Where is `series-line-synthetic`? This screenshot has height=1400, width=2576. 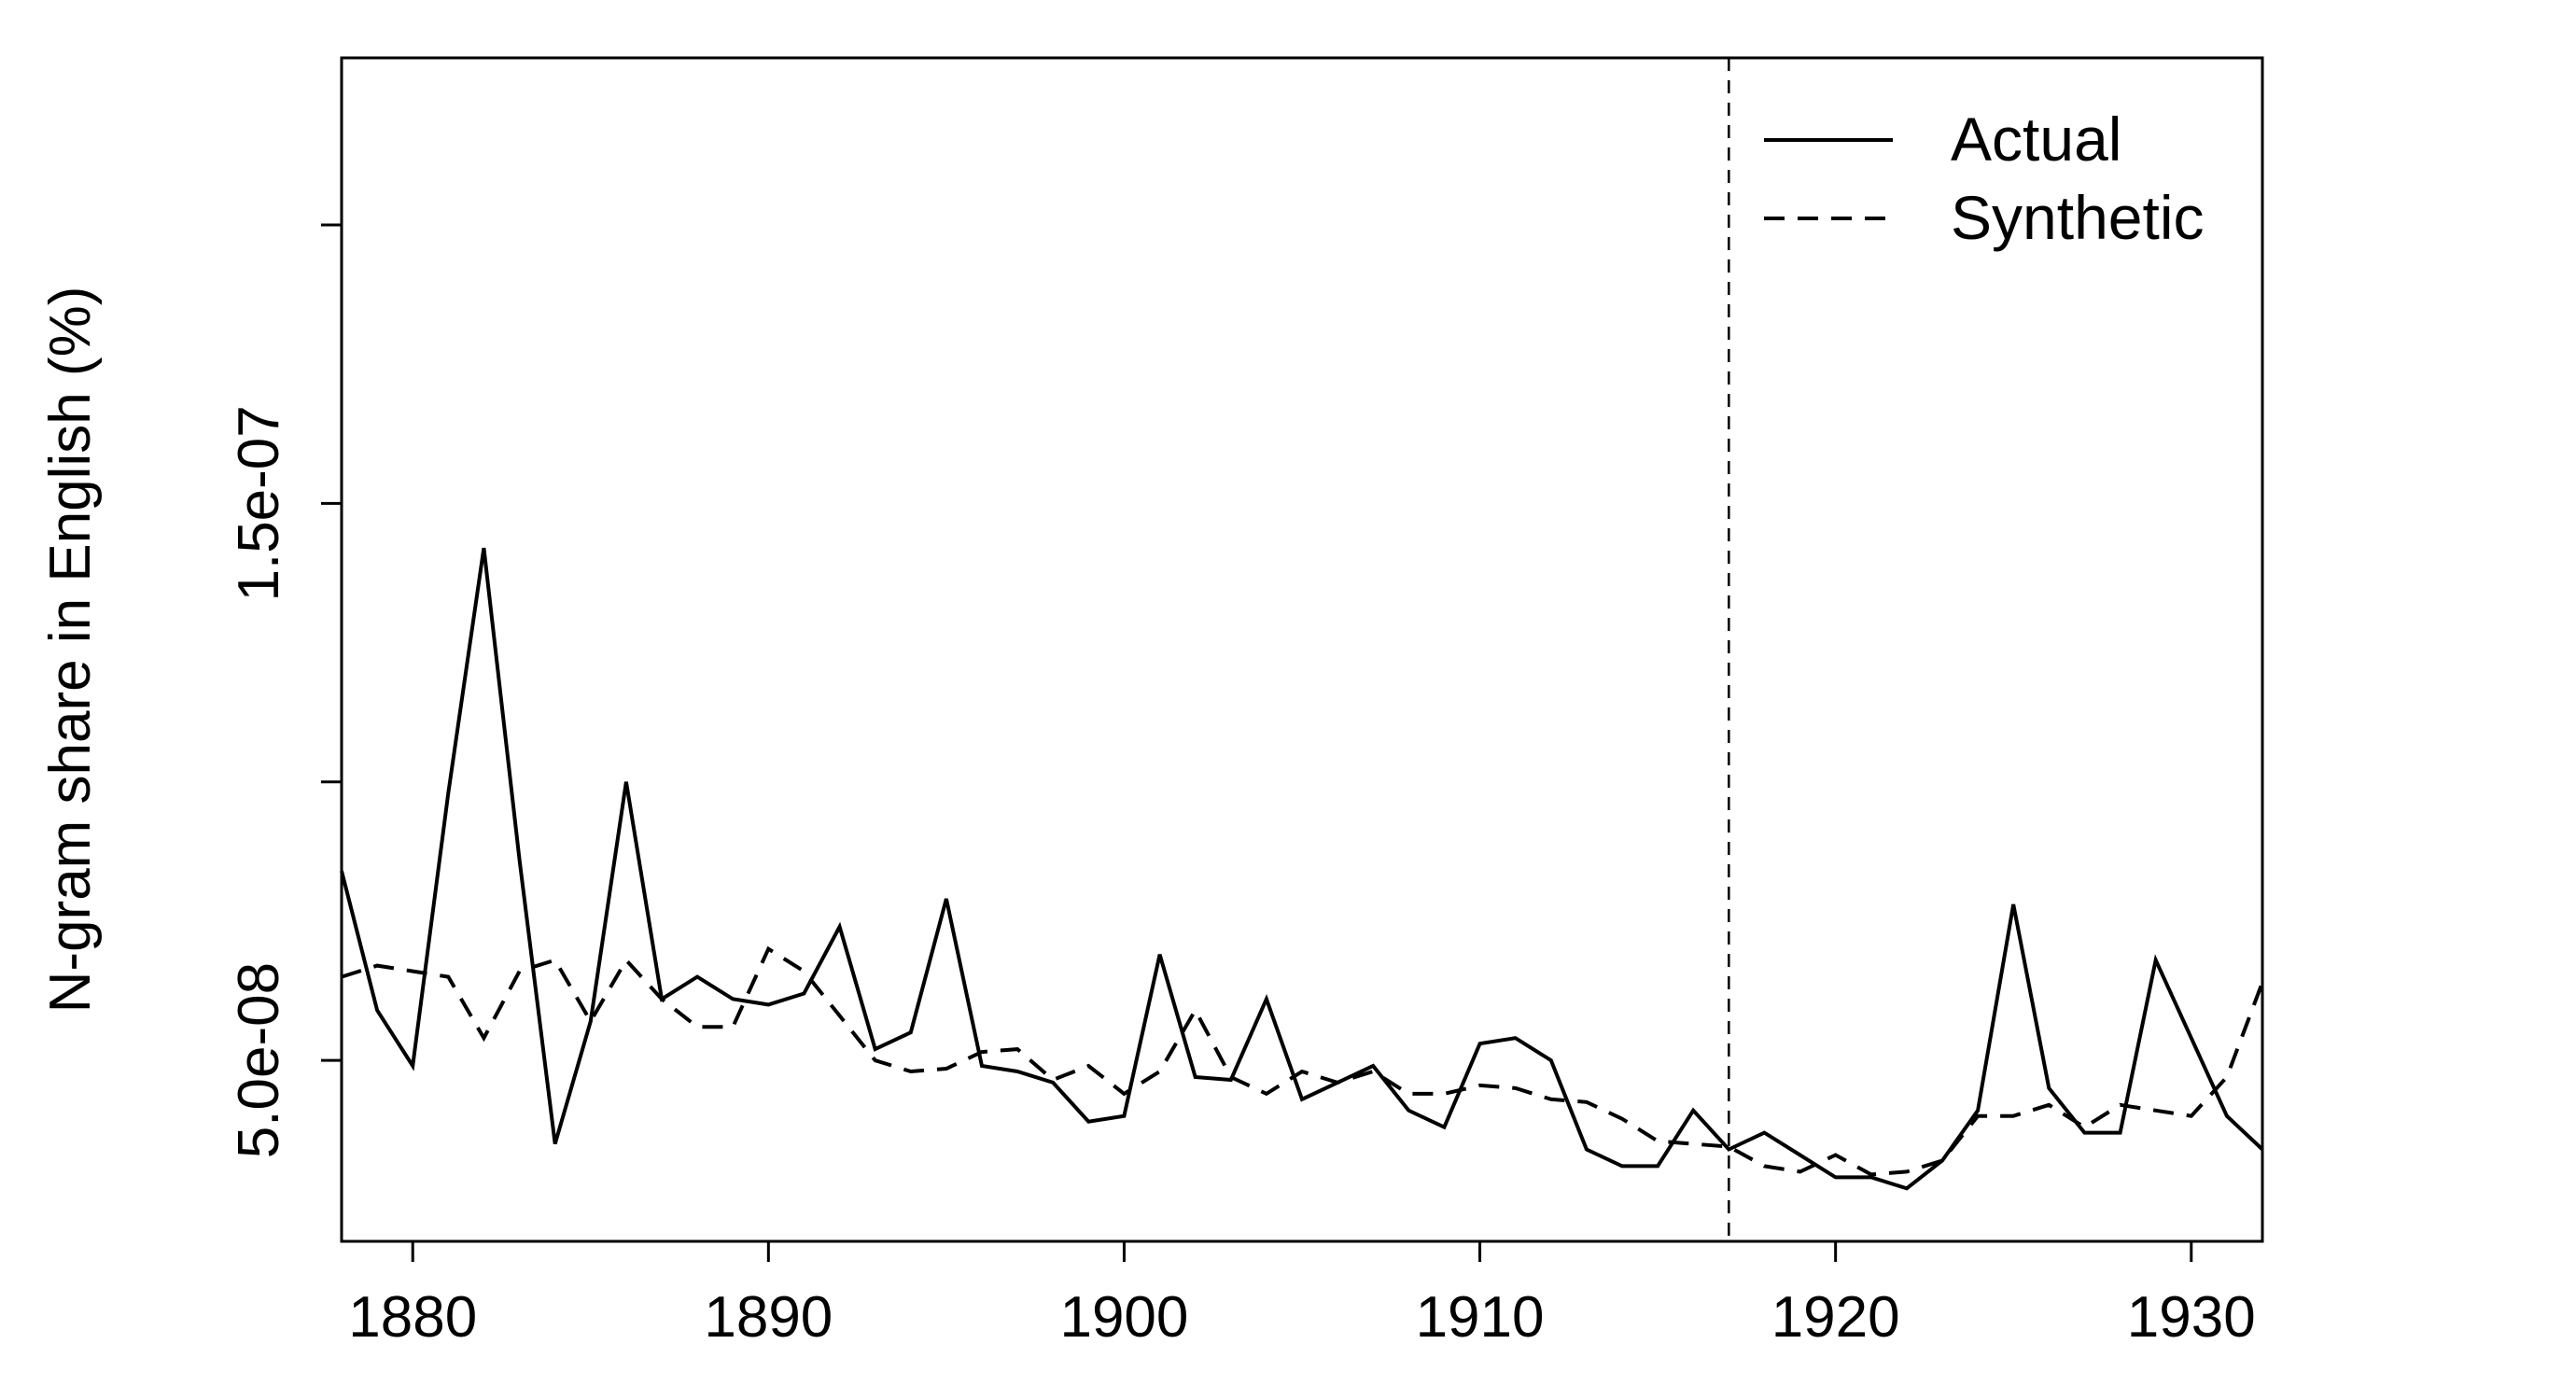
series-line-synthetic is located at coordinates (1302, 1061).